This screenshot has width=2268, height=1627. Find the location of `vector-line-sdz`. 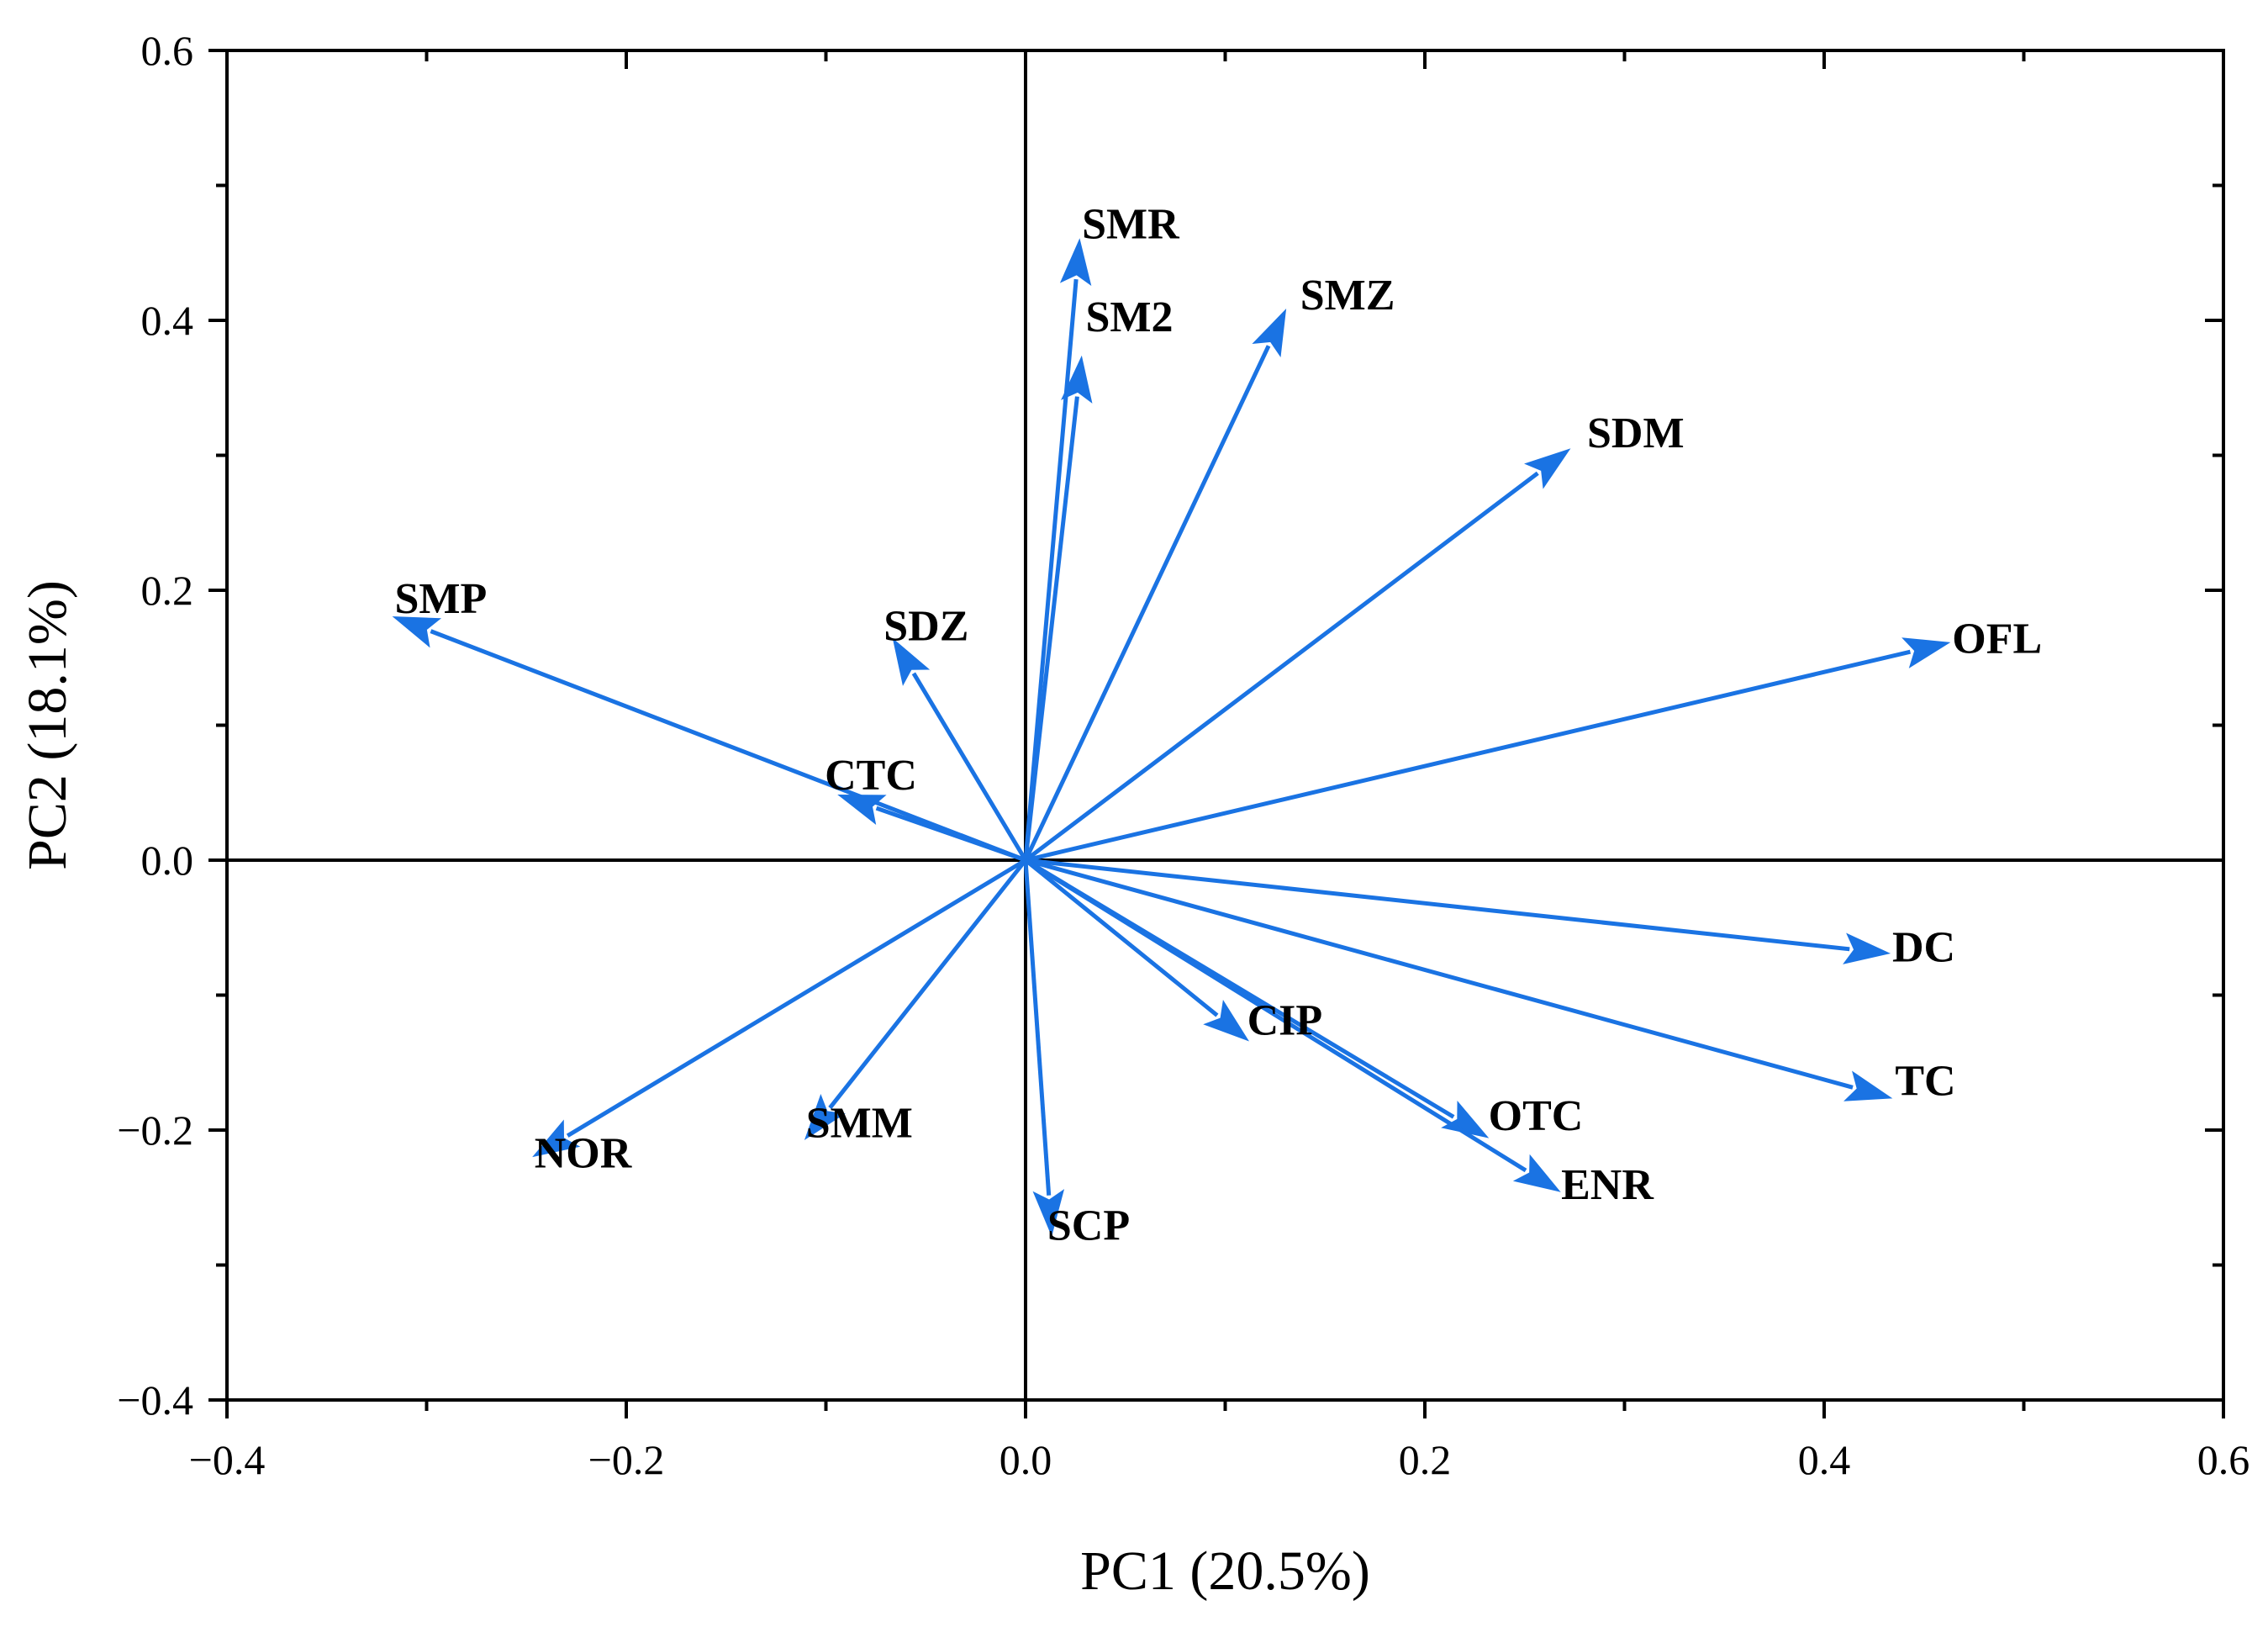

vector-line-sdz is located at coordinates (969, 767).